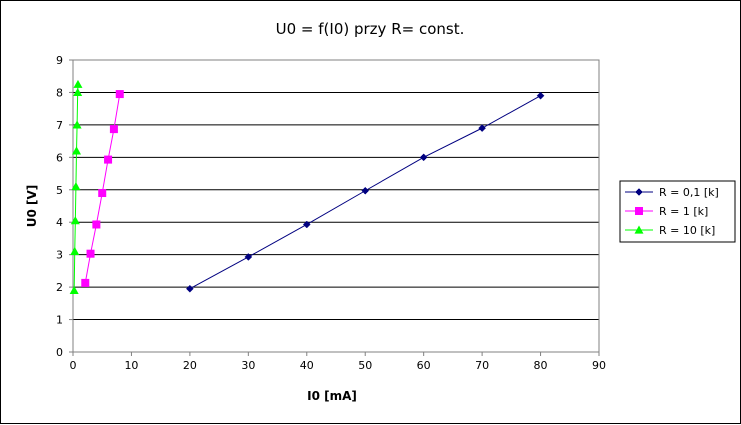 Image resolution: width=741 pixels, height=425 pixels. I want to click on legend-label: R = 1 [k], so click(683, 211).